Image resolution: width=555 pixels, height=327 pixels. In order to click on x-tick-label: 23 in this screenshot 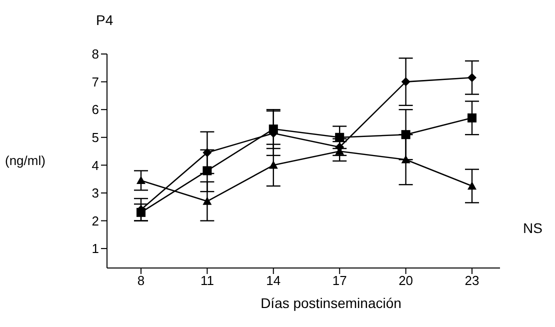, I will do `click(472, 280)`.